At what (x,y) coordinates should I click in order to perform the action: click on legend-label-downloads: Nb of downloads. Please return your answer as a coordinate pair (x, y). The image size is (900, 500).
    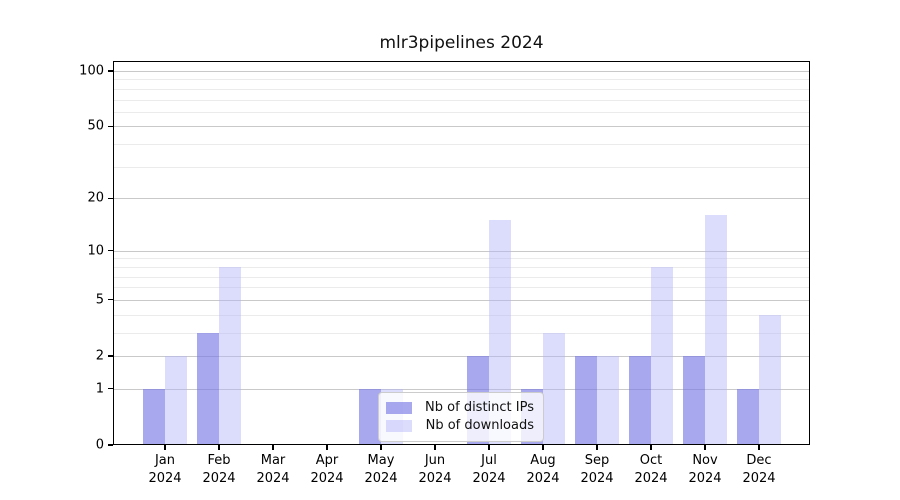
    Looking at the image, I should click on (479, 425).